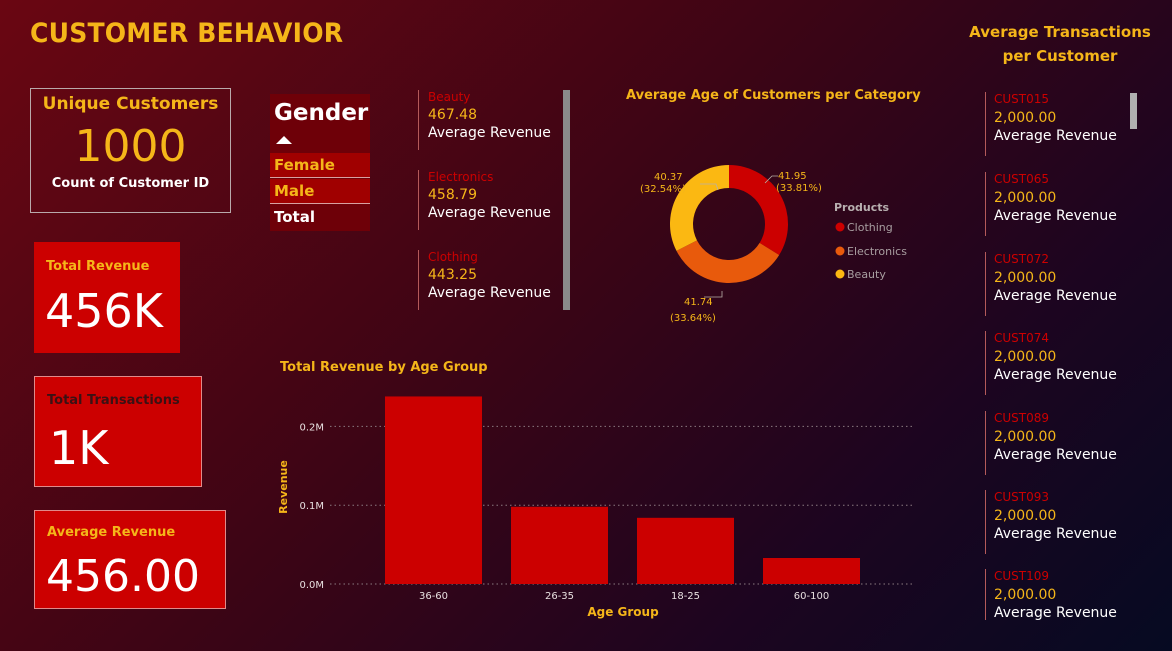 The image size is (1172, 651). What do you see at coordinates (811, 596) in the screenshot?
I see `x-tick-label: 60-100` at bounding box center [811, 596].